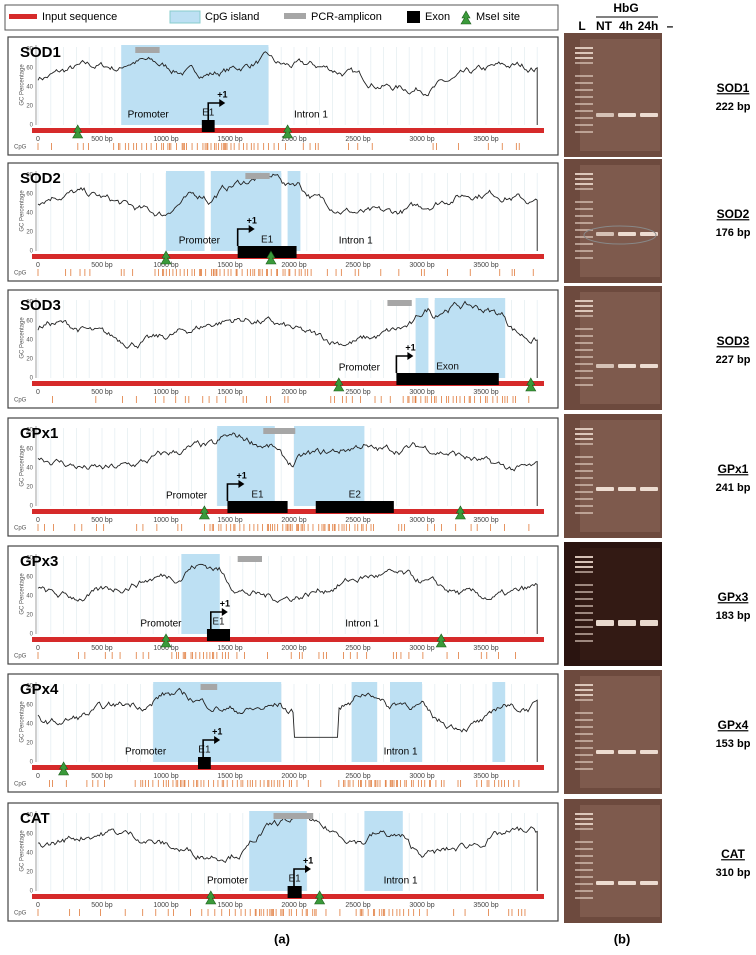 This screenshot has width=756, height=955. Describe the element at coordinates (185, 17) in the screenshot. I see `legend-icon` at that location.